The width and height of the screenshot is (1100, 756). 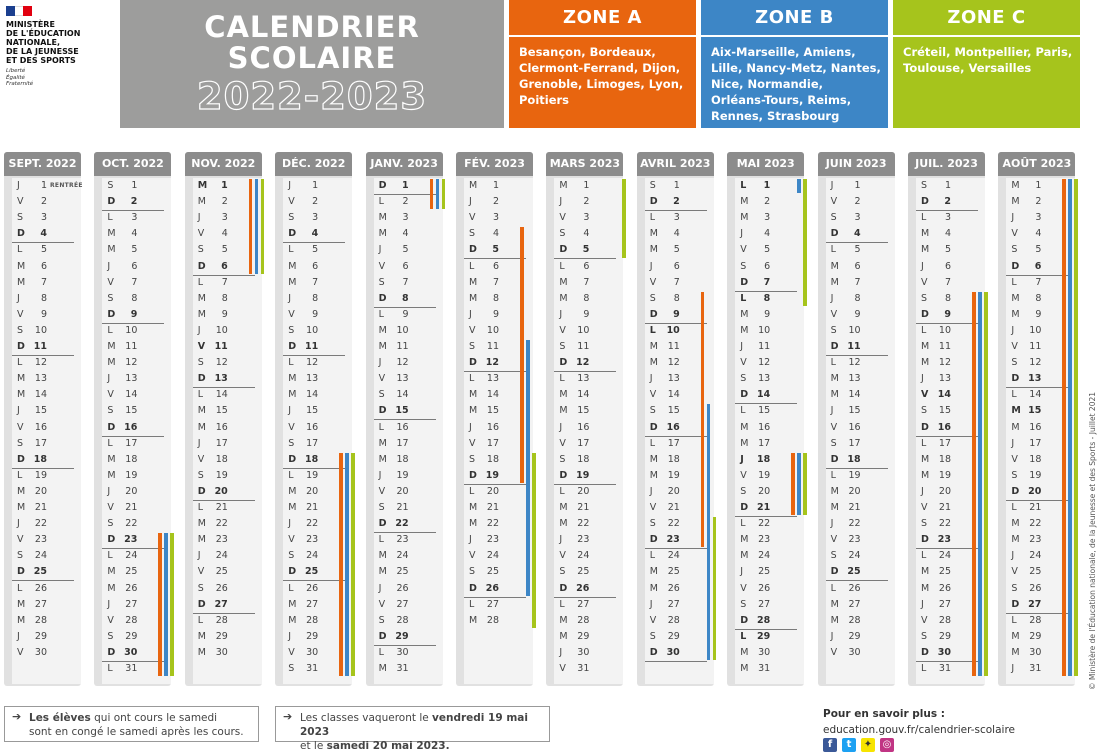 What do you see at coordinates (1040, 476) in the screenshot?
I see `day-row: S 19` at bounding box center [1040, 476].